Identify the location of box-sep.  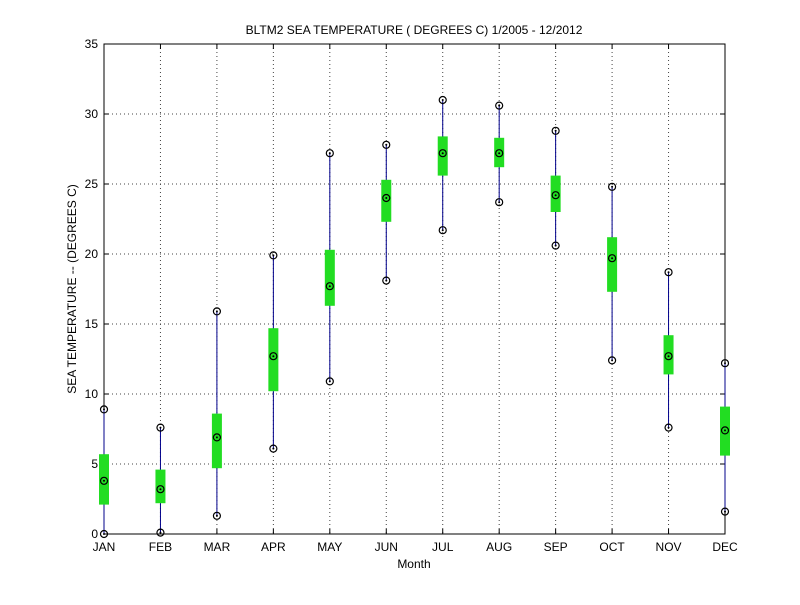
(555, 188).